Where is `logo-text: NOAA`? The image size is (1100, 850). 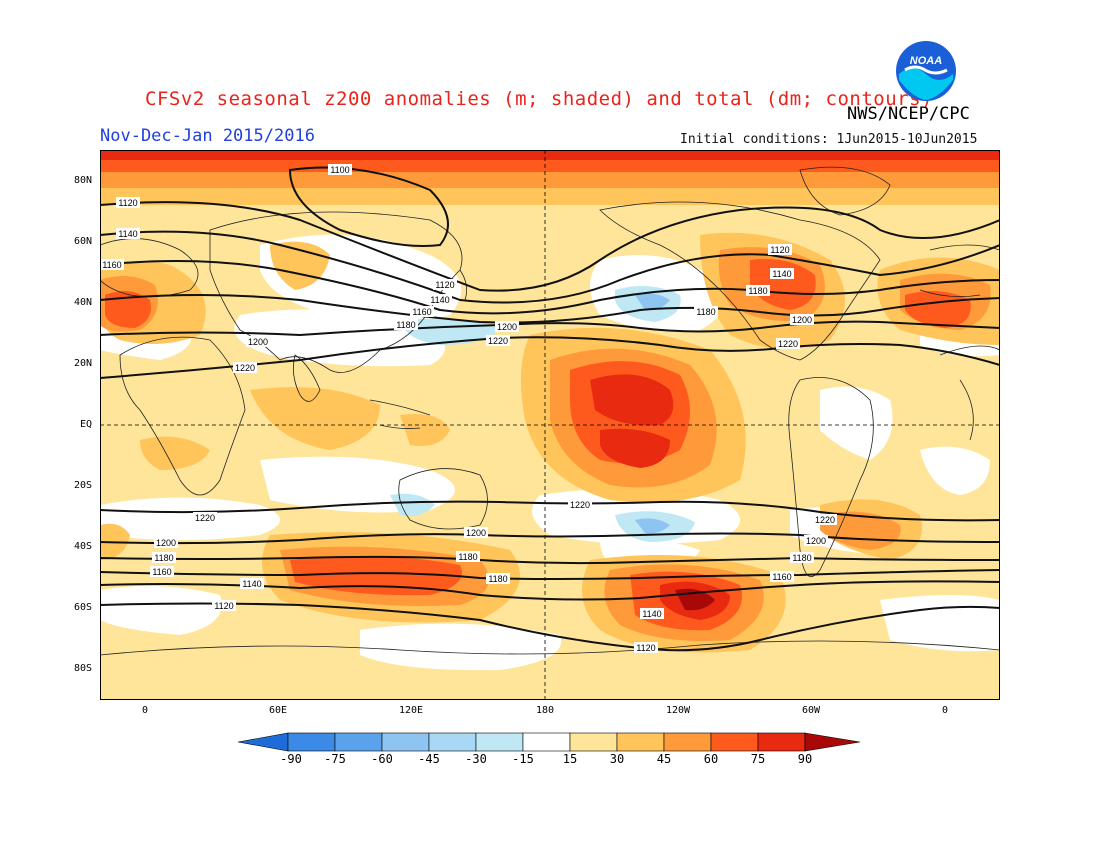 logo-text: NOAA is located at coordinates (926, 61).